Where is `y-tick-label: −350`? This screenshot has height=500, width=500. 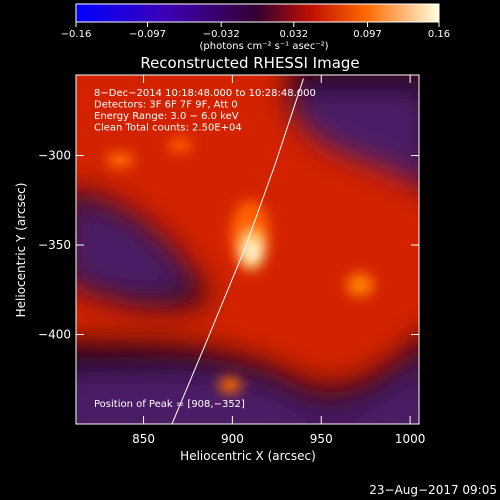 y-tick-label: −350 is located at coordinates (54, 245).